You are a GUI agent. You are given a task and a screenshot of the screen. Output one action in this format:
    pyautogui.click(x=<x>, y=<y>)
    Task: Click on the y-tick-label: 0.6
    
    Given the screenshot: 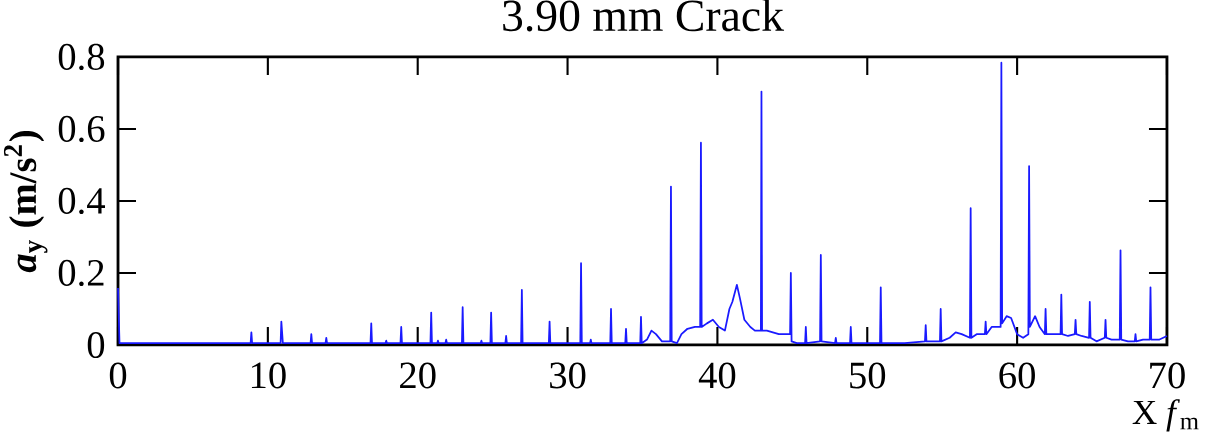 What is the action you would take?
    pyautogui.click(x=81, y=129)
    